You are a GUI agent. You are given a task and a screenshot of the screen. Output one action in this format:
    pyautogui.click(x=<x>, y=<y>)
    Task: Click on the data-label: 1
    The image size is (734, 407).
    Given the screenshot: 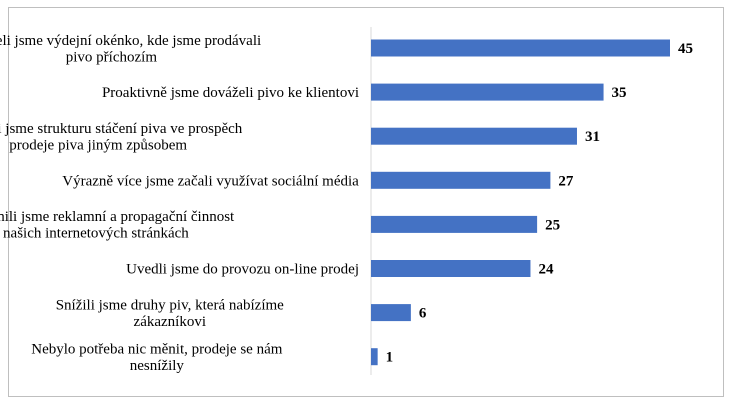 What is the action you would take?
    pyautogui.click(x=390, y=358)
    